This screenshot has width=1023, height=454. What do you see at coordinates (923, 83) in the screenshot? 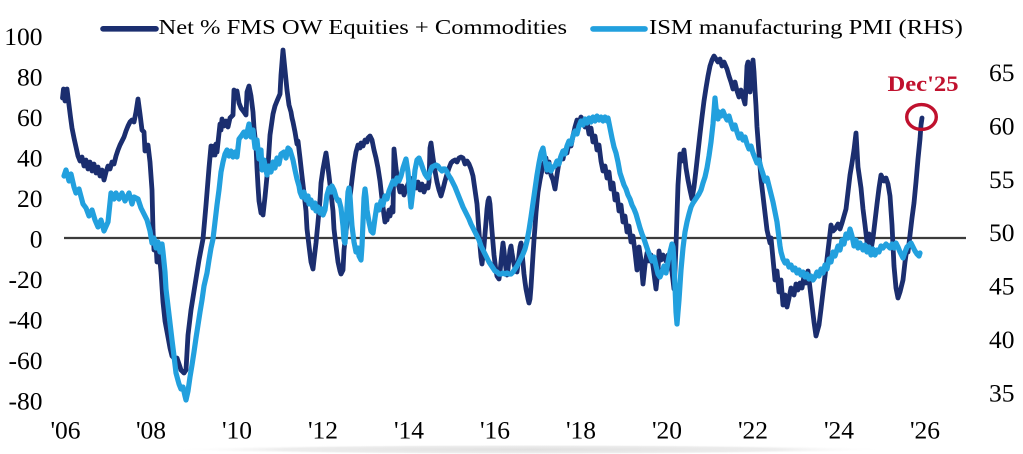
I see `svg-text: Dec'25` at bounding box center [923, 83].